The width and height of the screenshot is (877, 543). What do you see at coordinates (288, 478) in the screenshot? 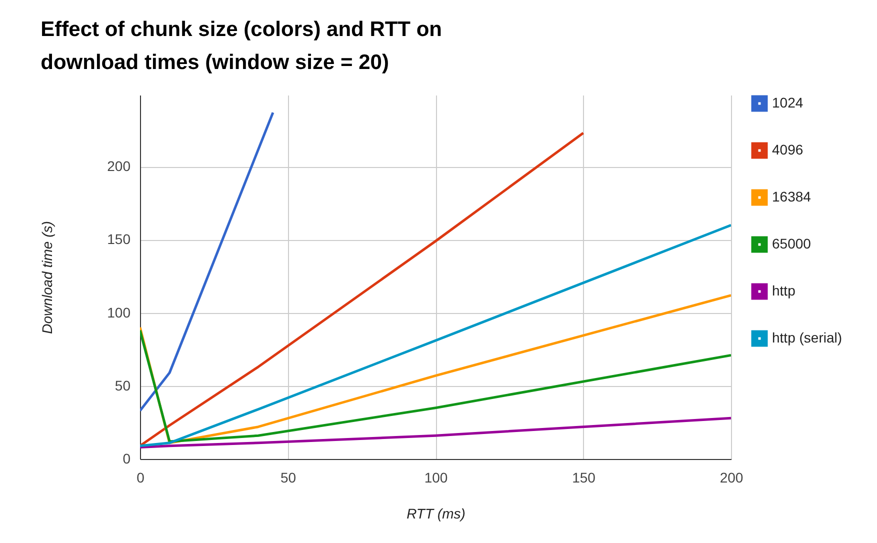
I see `x-tick-label: 50` at bounding box center [288, 478].